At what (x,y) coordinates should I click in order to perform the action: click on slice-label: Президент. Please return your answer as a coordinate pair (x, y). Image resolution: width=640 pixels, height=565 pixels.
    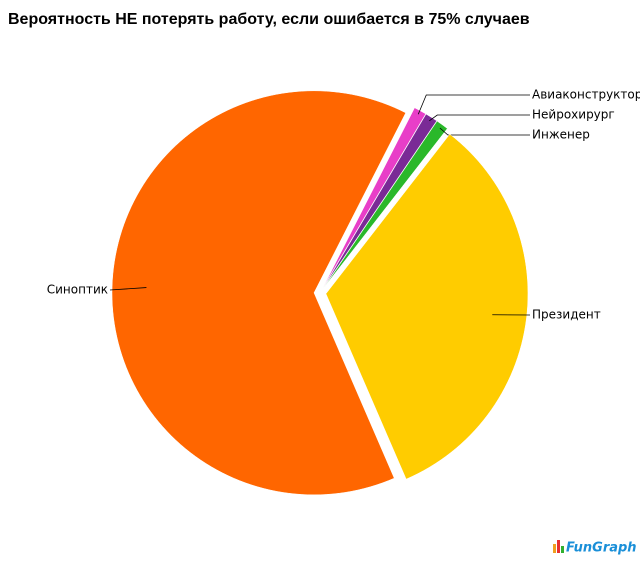
    Looking at the image, I should click on (566, 315).